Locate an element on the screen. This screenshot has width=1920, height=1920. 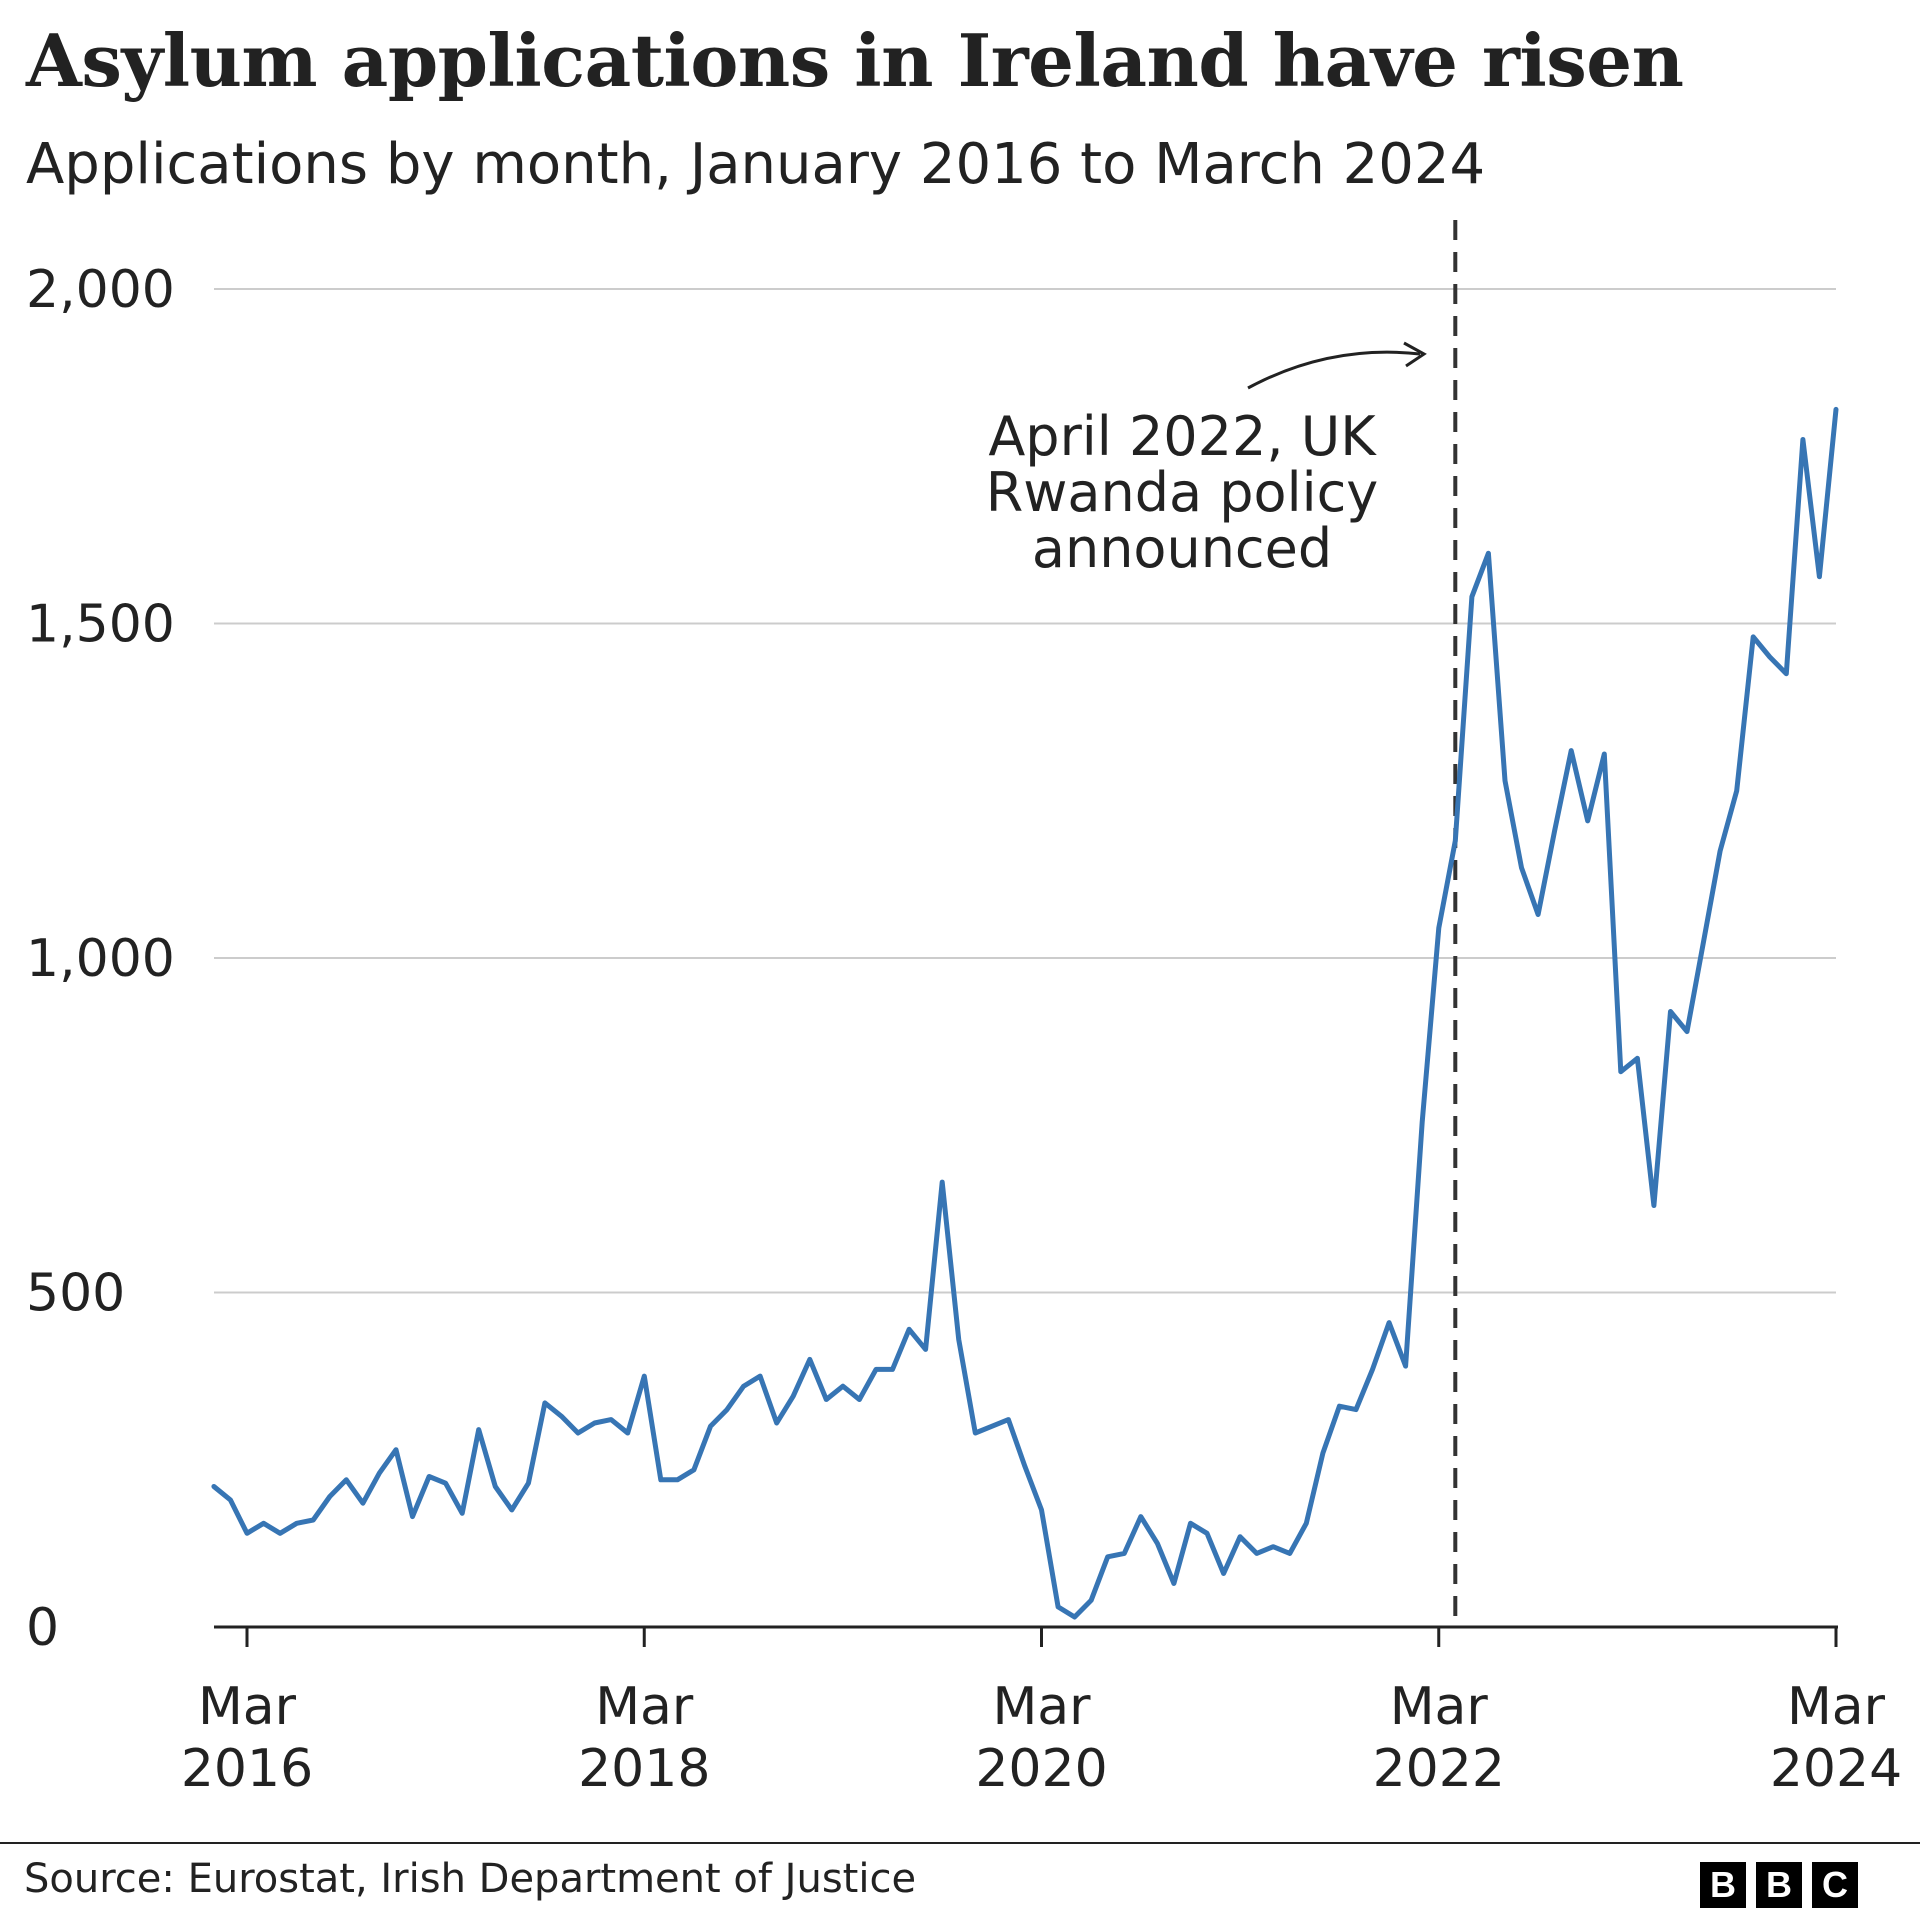
x-tick-label: 2016 is located at coordinates (247, 1769).